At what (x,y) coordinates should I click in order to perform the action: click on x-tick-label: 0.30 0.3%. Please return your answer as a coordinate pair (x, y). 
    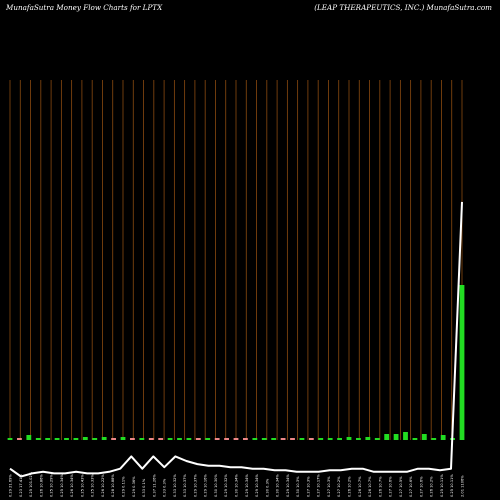
    Looking at the image, I should click on (267, 487).